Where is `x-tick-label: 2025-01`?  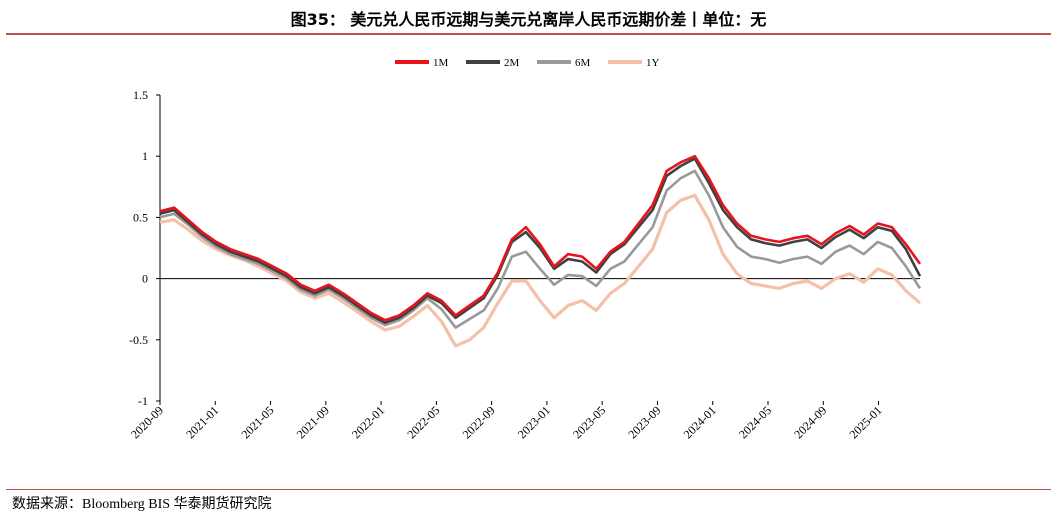 x-tick-label: 2025-01 is located at coordinates (865, 422).